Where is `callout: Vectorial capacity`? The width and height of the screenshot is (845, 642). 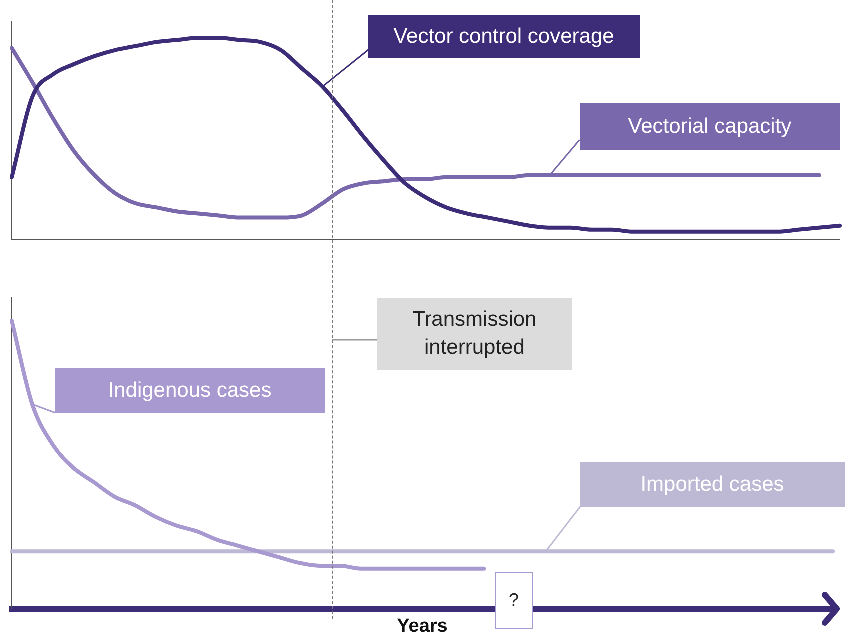
callout: Vectorial capacity is located at coordinates (695, 139).